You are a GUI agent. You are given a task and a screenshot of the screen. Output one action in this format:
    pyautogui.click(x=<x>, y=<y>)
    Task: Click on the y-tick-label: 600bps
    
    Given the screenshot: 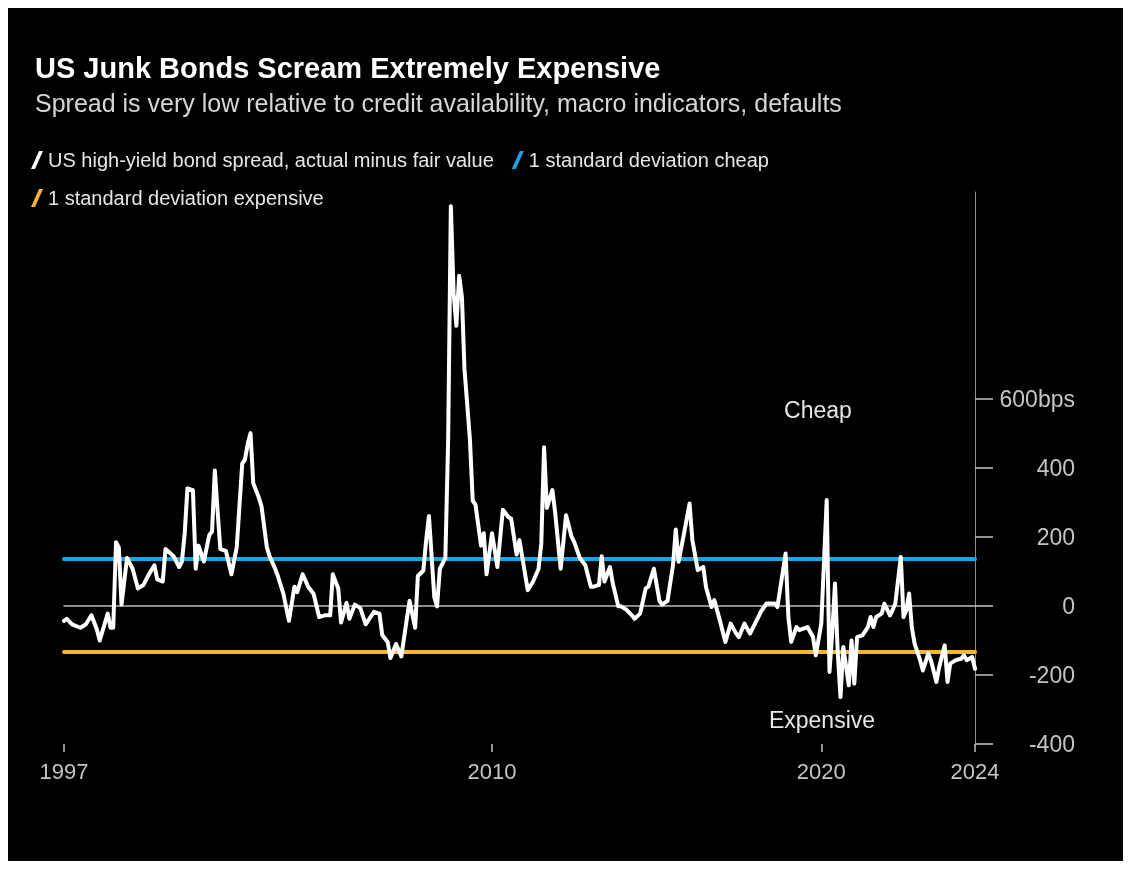 What is the action you would take?
    pyautogui.click(x=1037, y=399)
    